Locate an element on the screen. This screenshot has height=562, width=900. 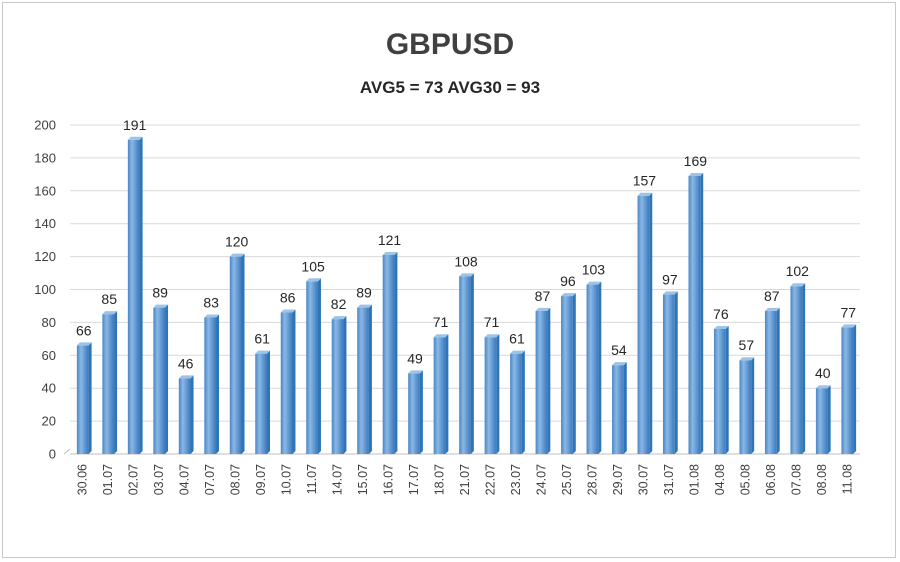
bar-group: 76 is located at coordinates (721, 380).